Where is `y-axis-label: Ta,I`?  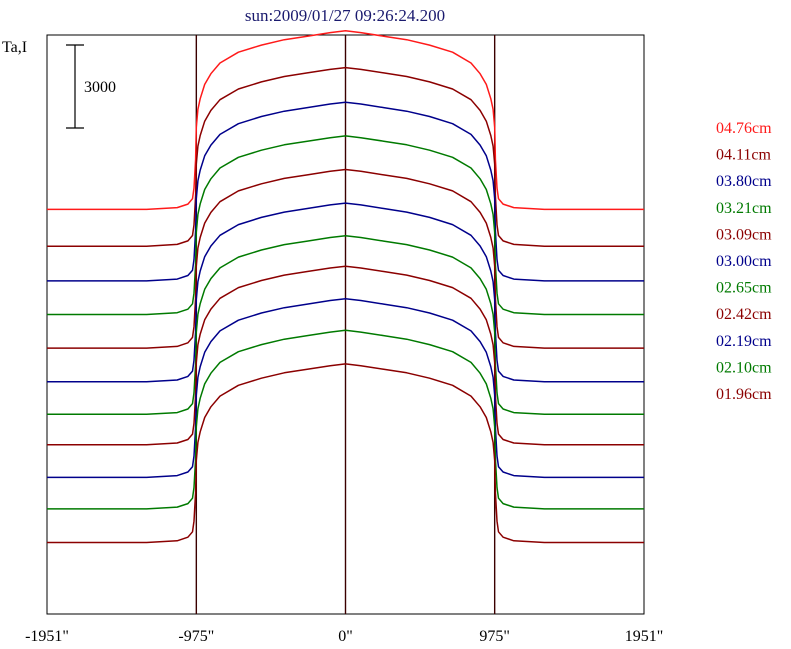
y-axis-label: Ta,I is located at coordinates (14, 47).